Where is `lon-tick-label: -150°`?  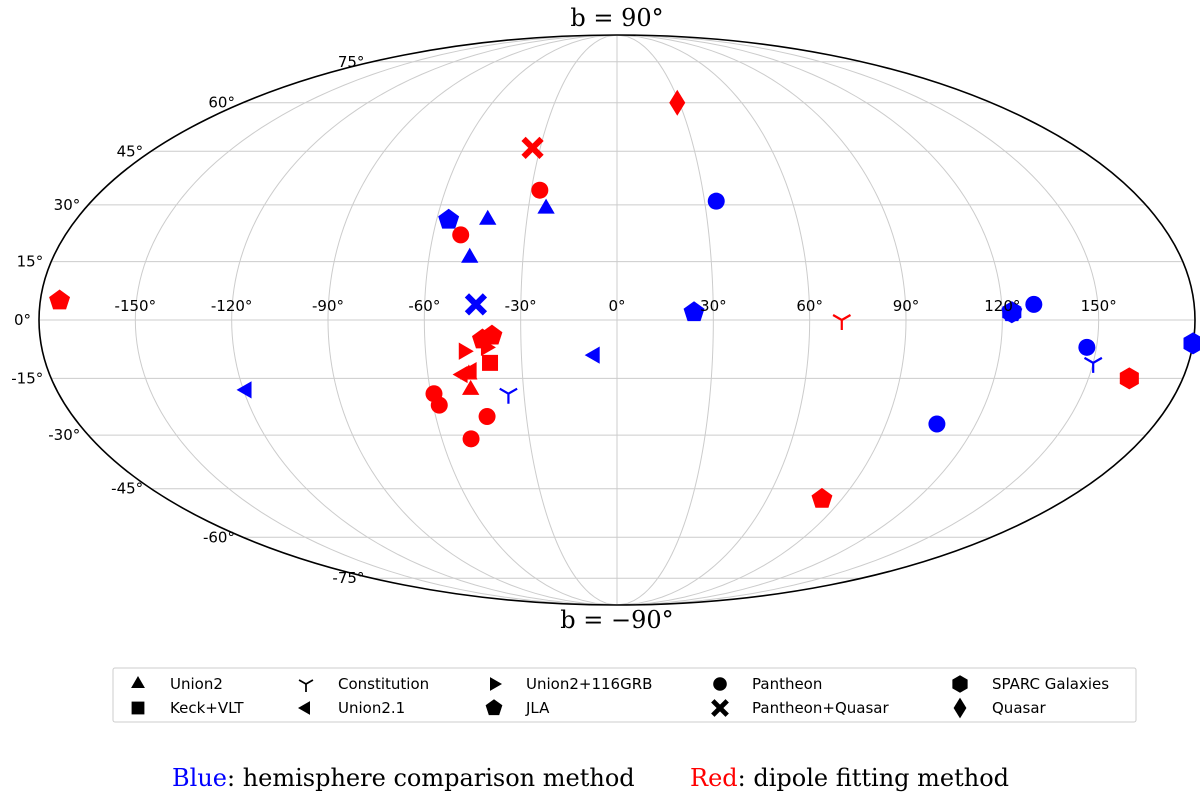
lon-tick-label: -150° is located at coordinates (136, 306).